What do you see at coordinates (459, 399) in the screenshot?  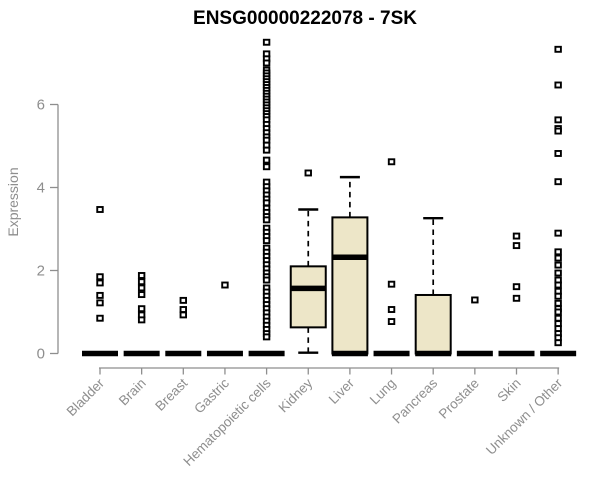 I see `x-tick-label-prostate: Prostate` at bounding box center [459, 399].